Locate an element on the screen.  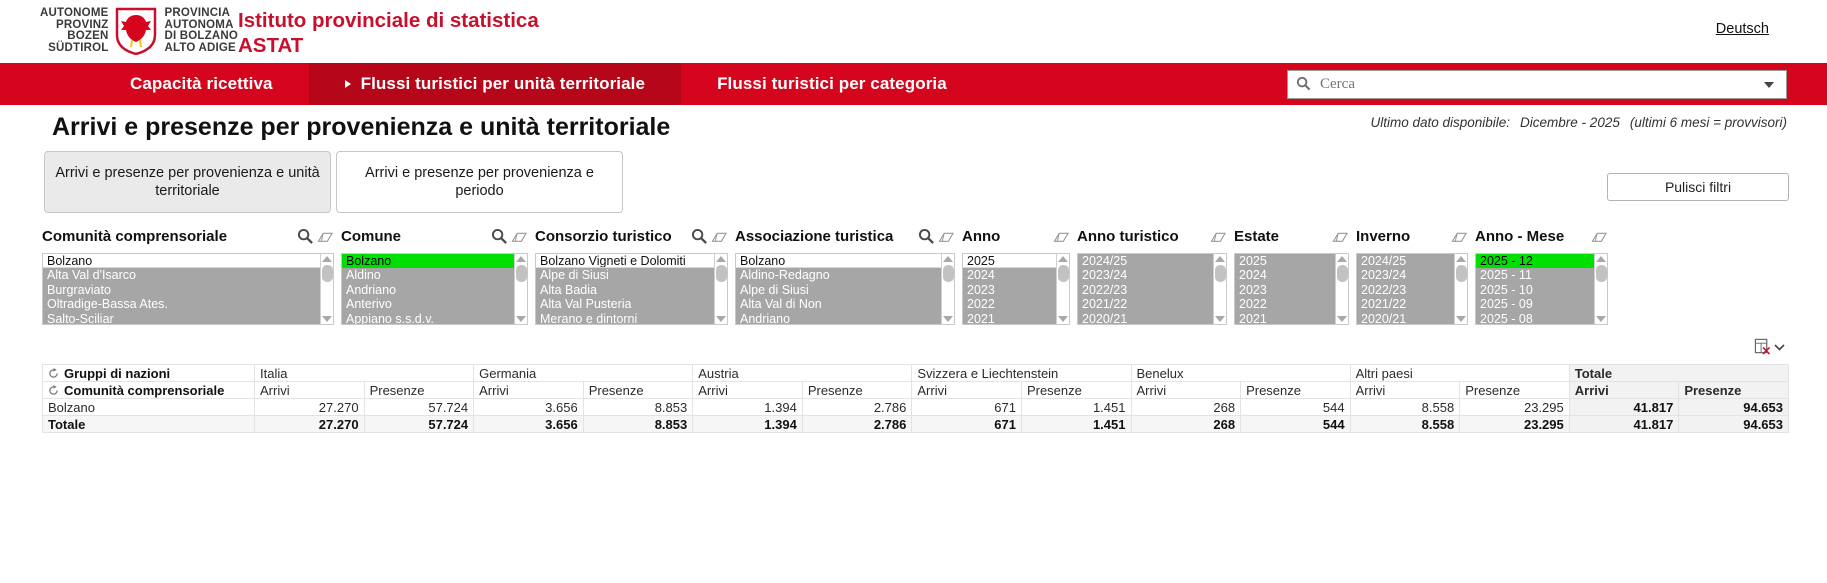
filter-list-item: 2025 - 11 is located at coordinates (1506, 275).